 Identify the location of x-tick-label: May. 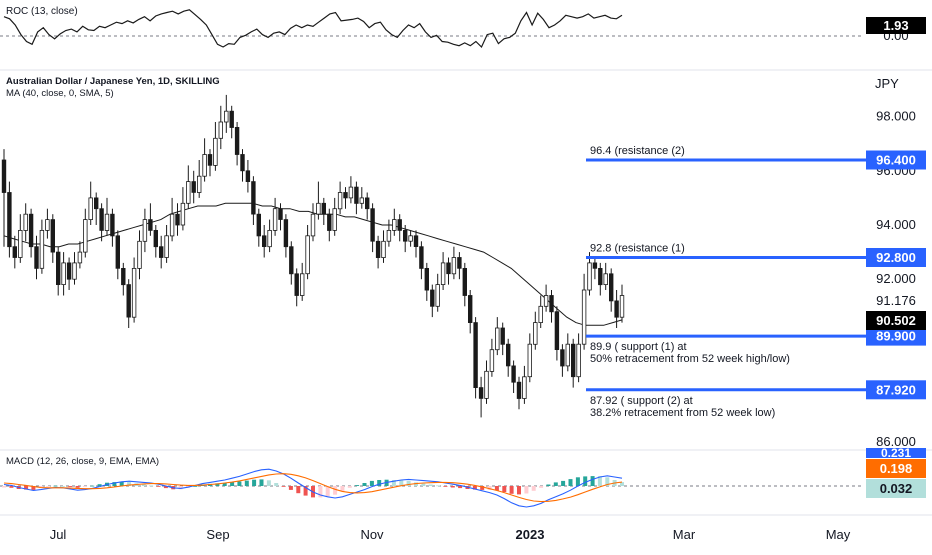
(838, 534).